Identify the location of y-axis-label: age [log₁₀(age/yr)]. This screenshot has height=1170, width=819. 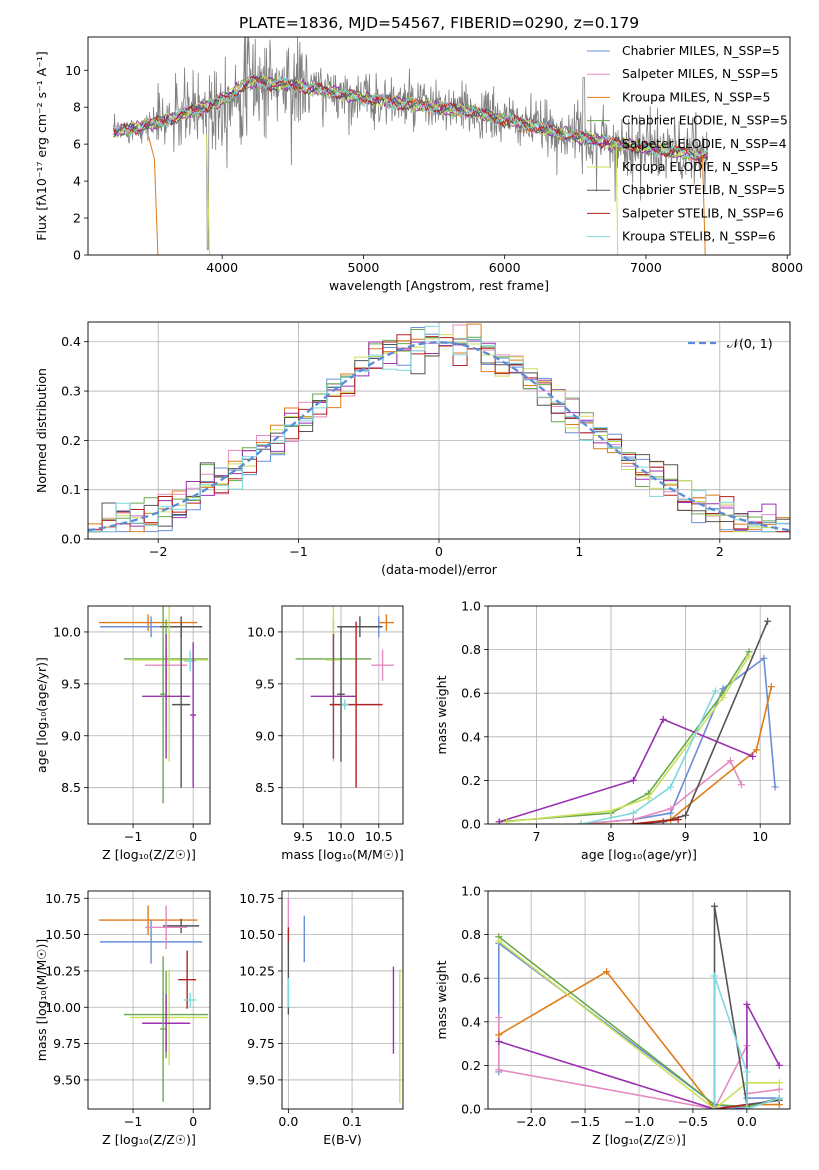
(41, 715).